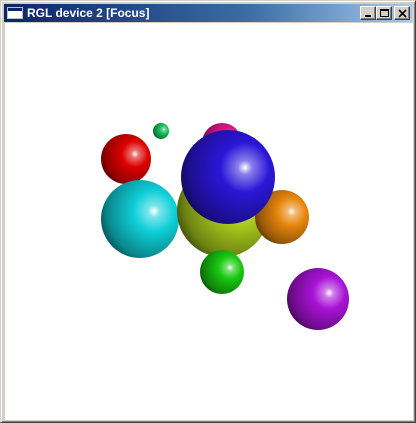 The height and width of the screenshot is (423, 416). I want to click on close-icon, so click(402, 13).